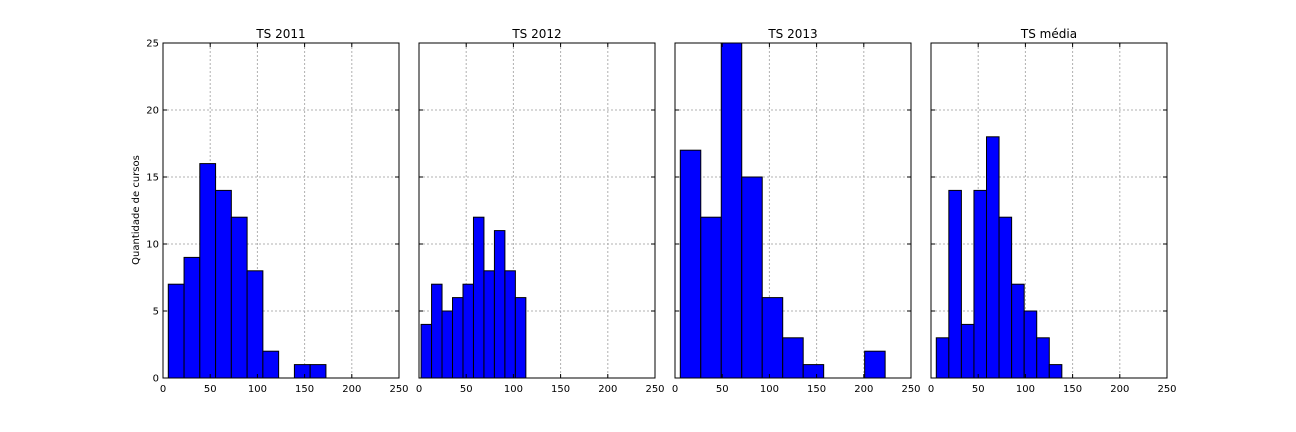 This screenshot has height=432, width=1296. I want to click on subplot-title: TS 2011, so click(280, 34).